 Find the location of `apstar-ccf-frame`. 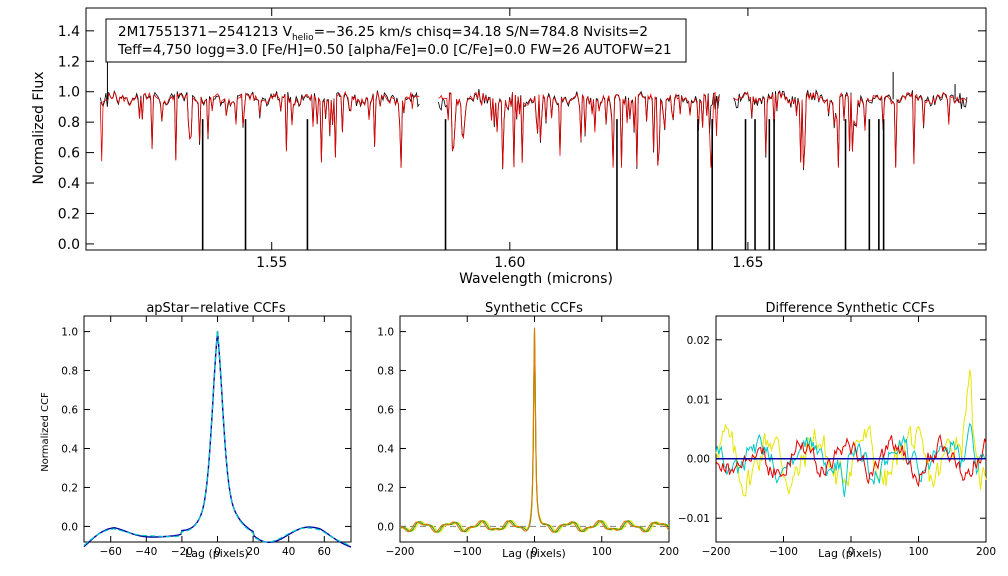

apstar-ccf-frame is located at coordinates (217, 429).